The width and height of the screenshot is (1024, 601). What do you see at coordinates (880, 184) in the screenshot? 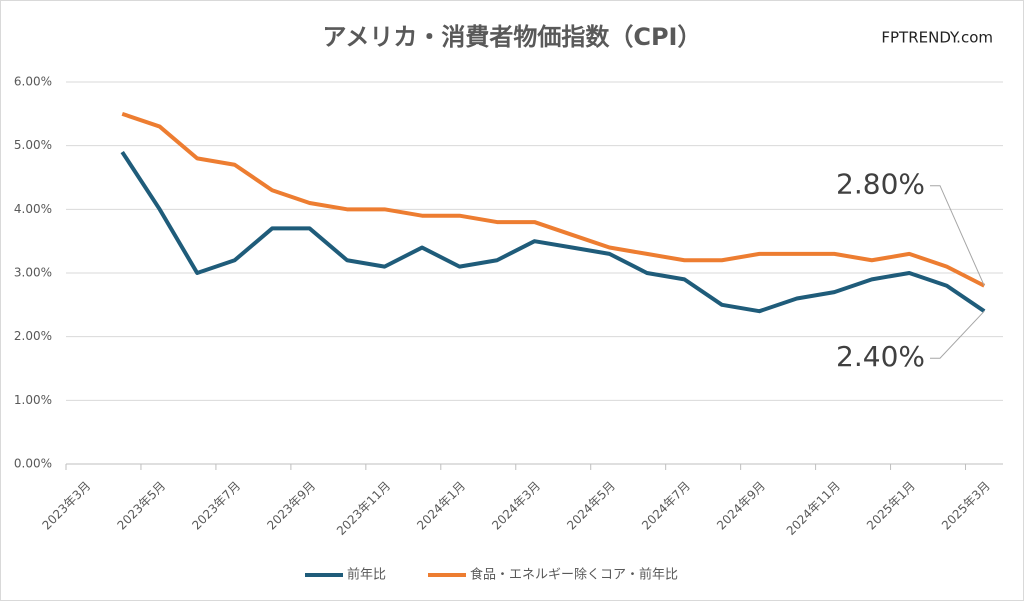
I see `data-label: 2.80%` at bounding box center [880, 184].